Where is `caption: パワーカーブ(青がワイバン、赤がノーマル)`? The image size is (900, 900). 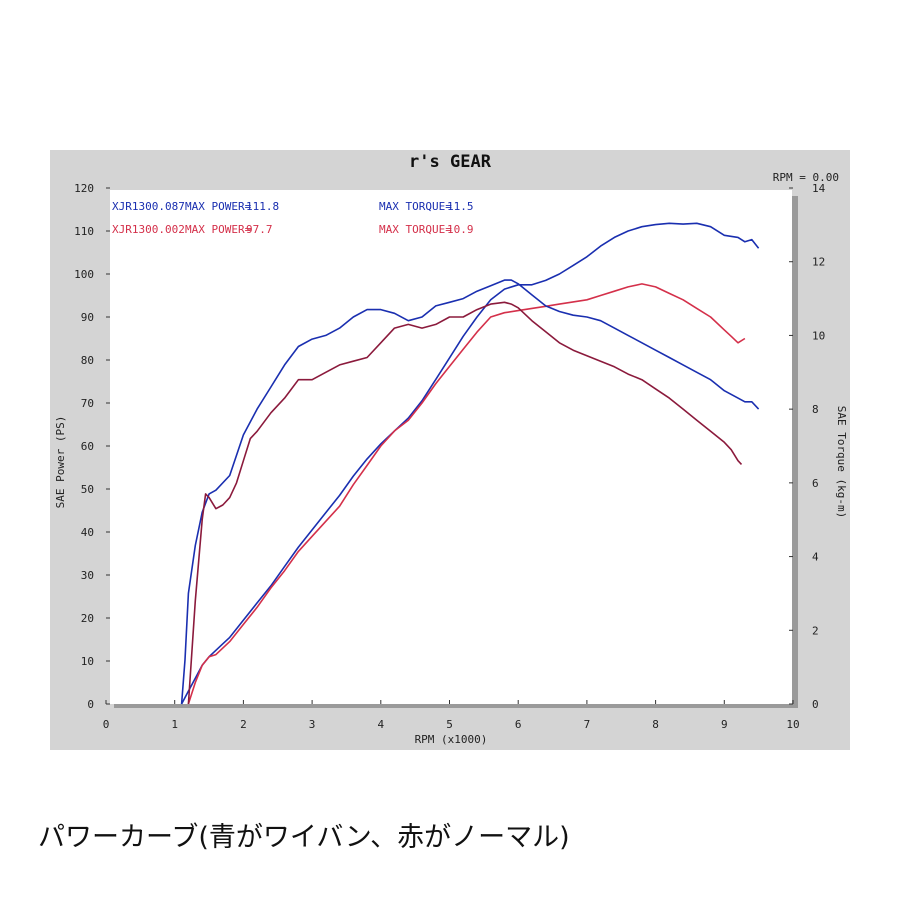 caption: パワーカーブ(青がワイバン、赤がノーマル) is located at coordinates (304, 837).